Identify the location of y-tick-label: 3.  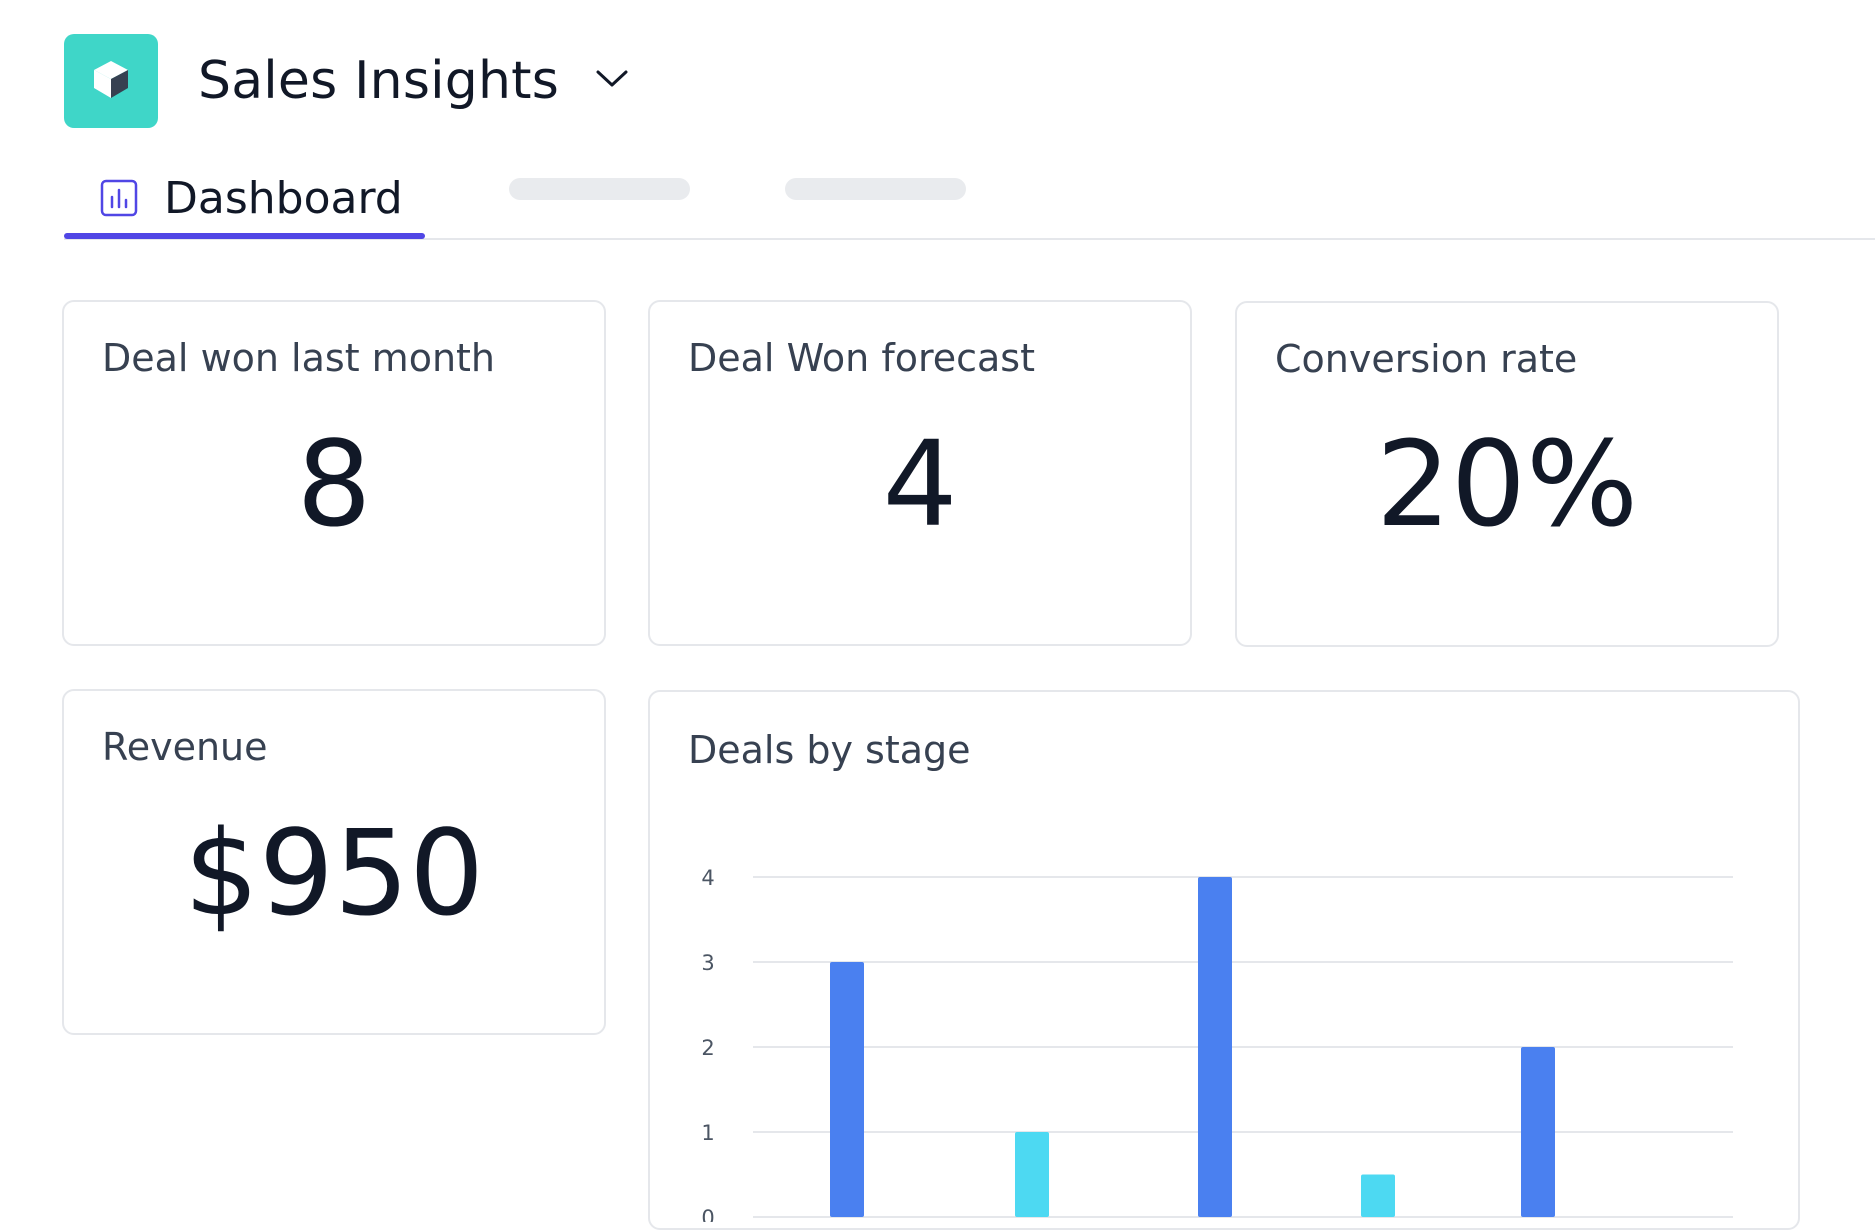
(707, 963).